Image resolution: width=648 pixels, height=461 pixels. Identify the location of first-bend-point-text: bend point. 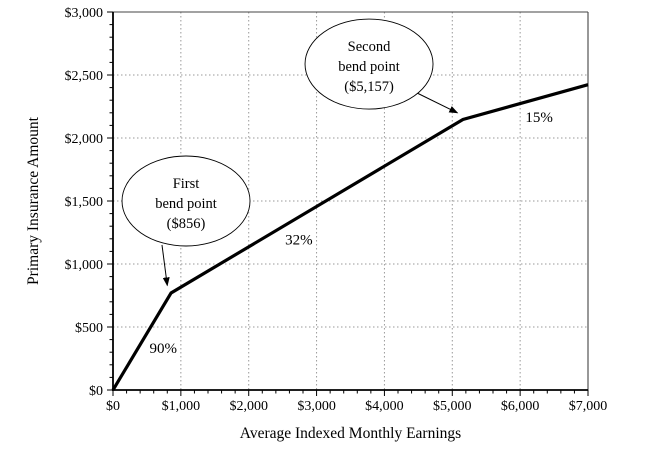
(186, 204).